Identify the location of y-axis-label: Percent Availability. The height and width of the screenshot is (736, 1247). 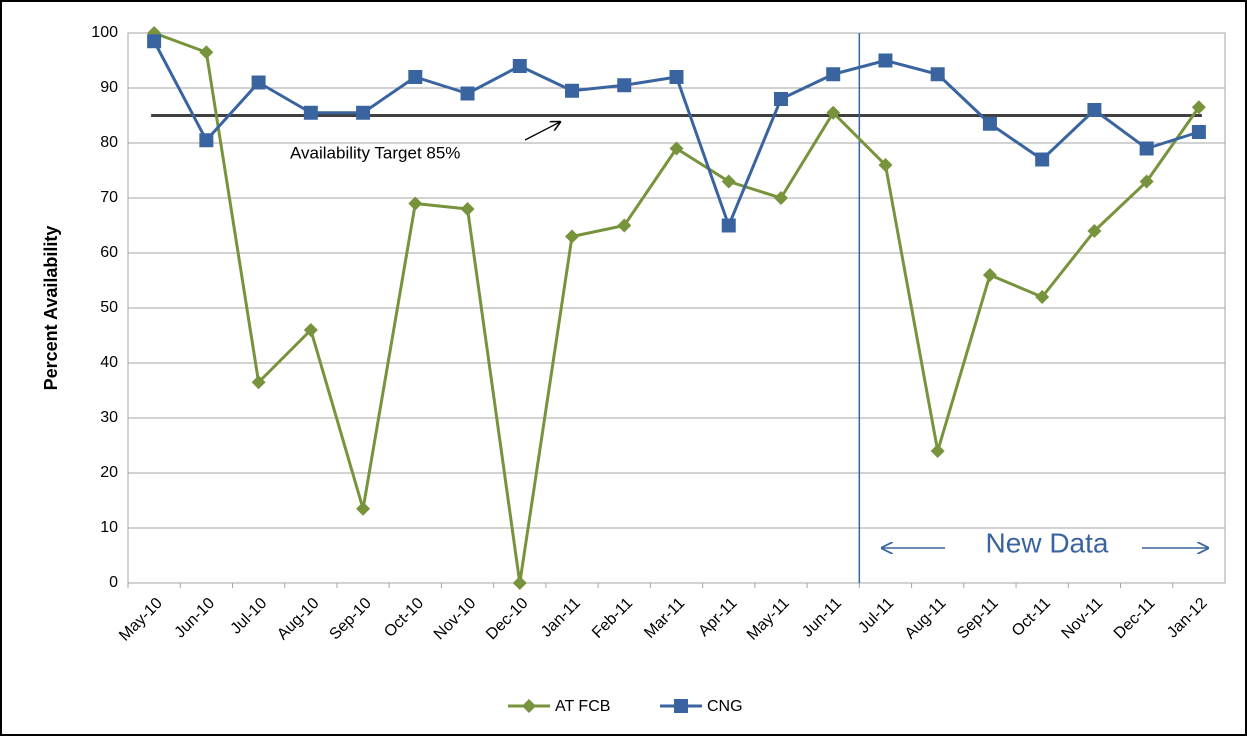
(51, 308).